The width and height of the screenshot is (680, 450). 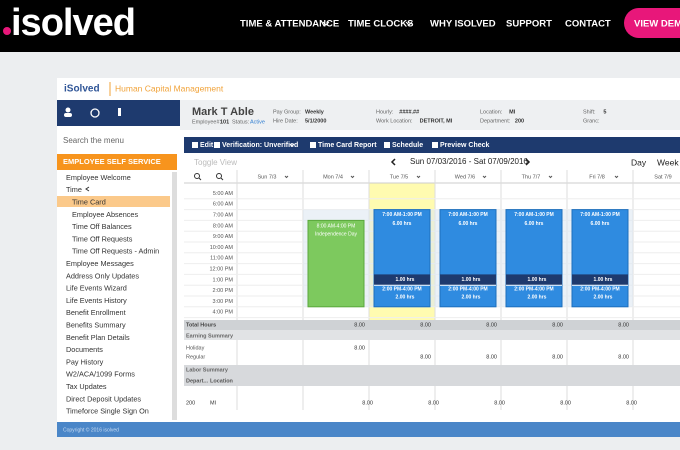 What do you see at coordinates (223, 194) in the screenshot?
I see `time-label: 5:00 AM` at bounding box center [223, 194].